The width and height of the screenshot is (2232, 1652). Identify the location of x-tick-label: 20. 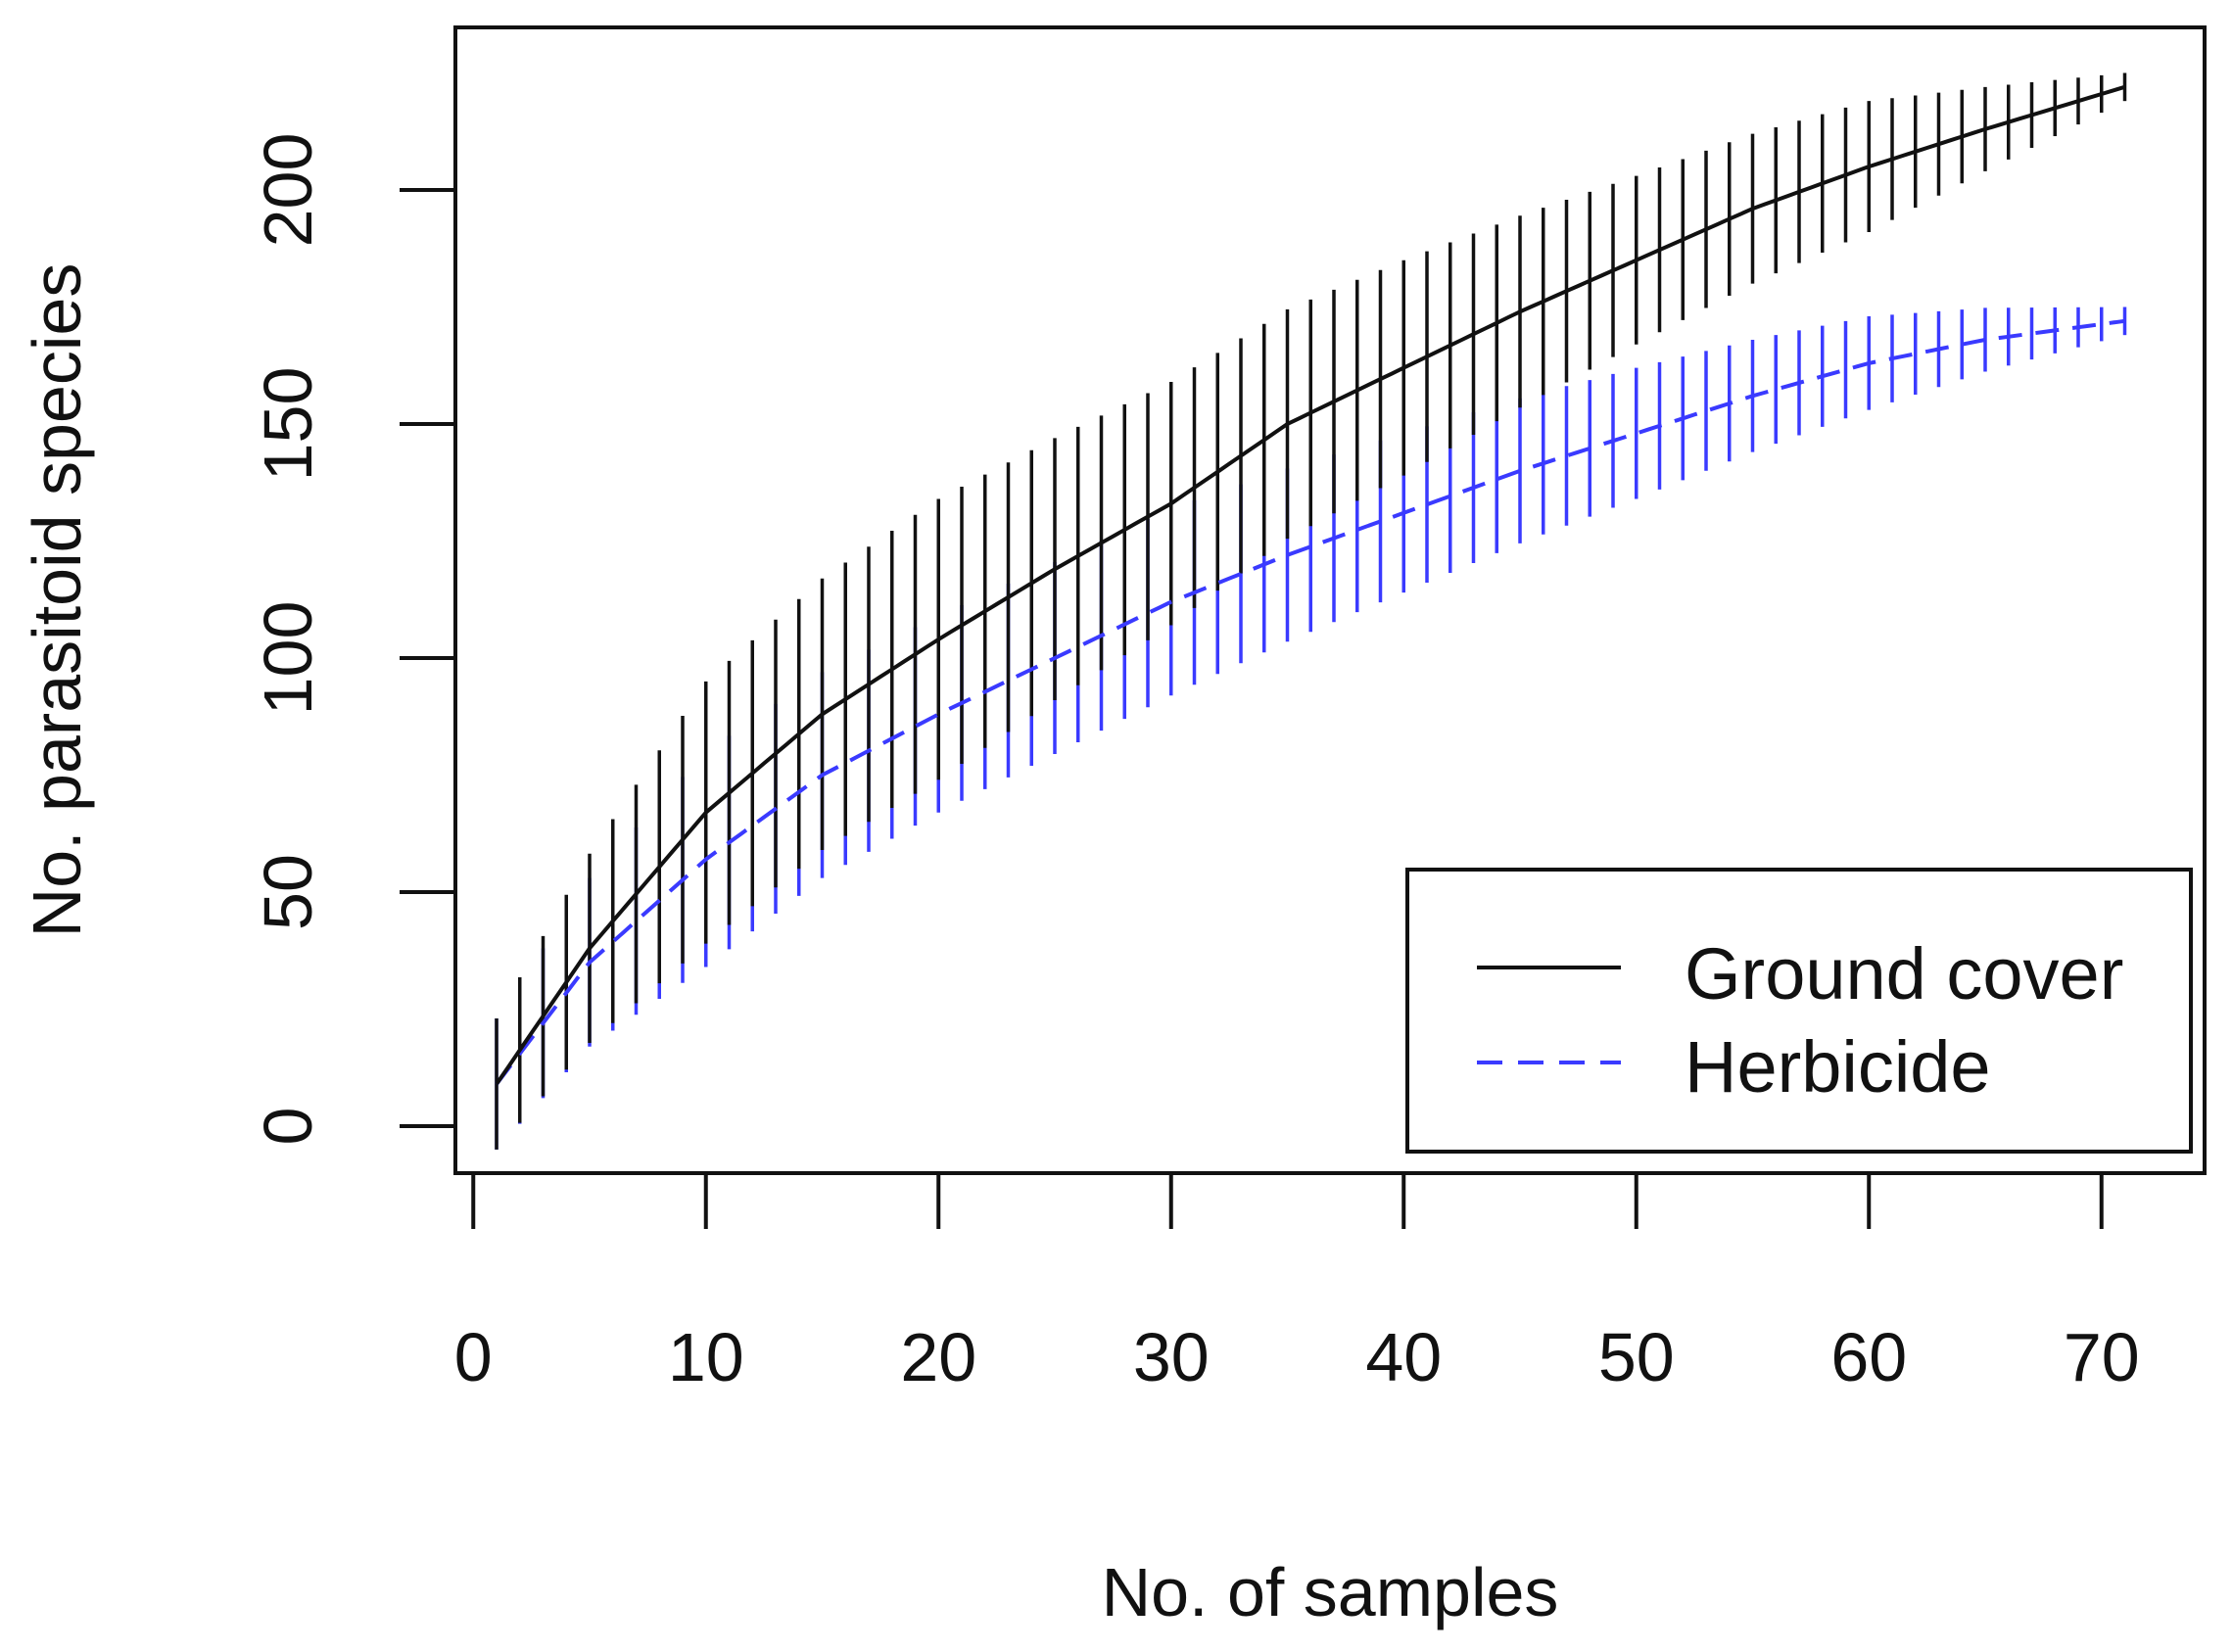
(938, 1357).